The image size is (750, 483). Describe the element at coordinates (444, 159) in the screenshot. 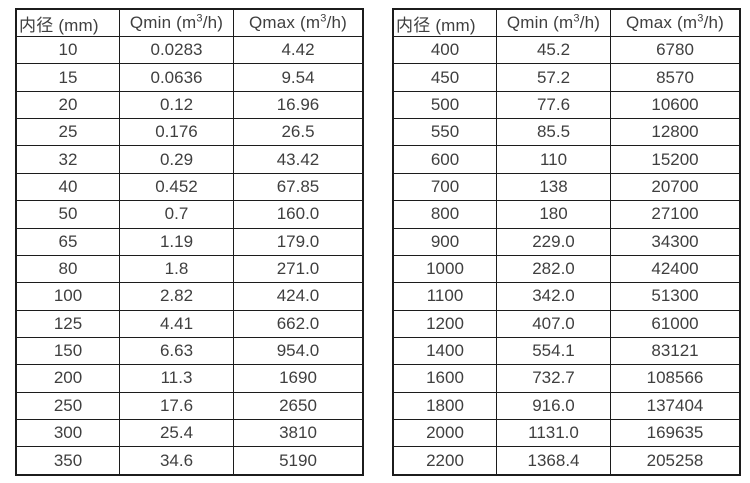

I see `cell-diameter: 600` at that location.